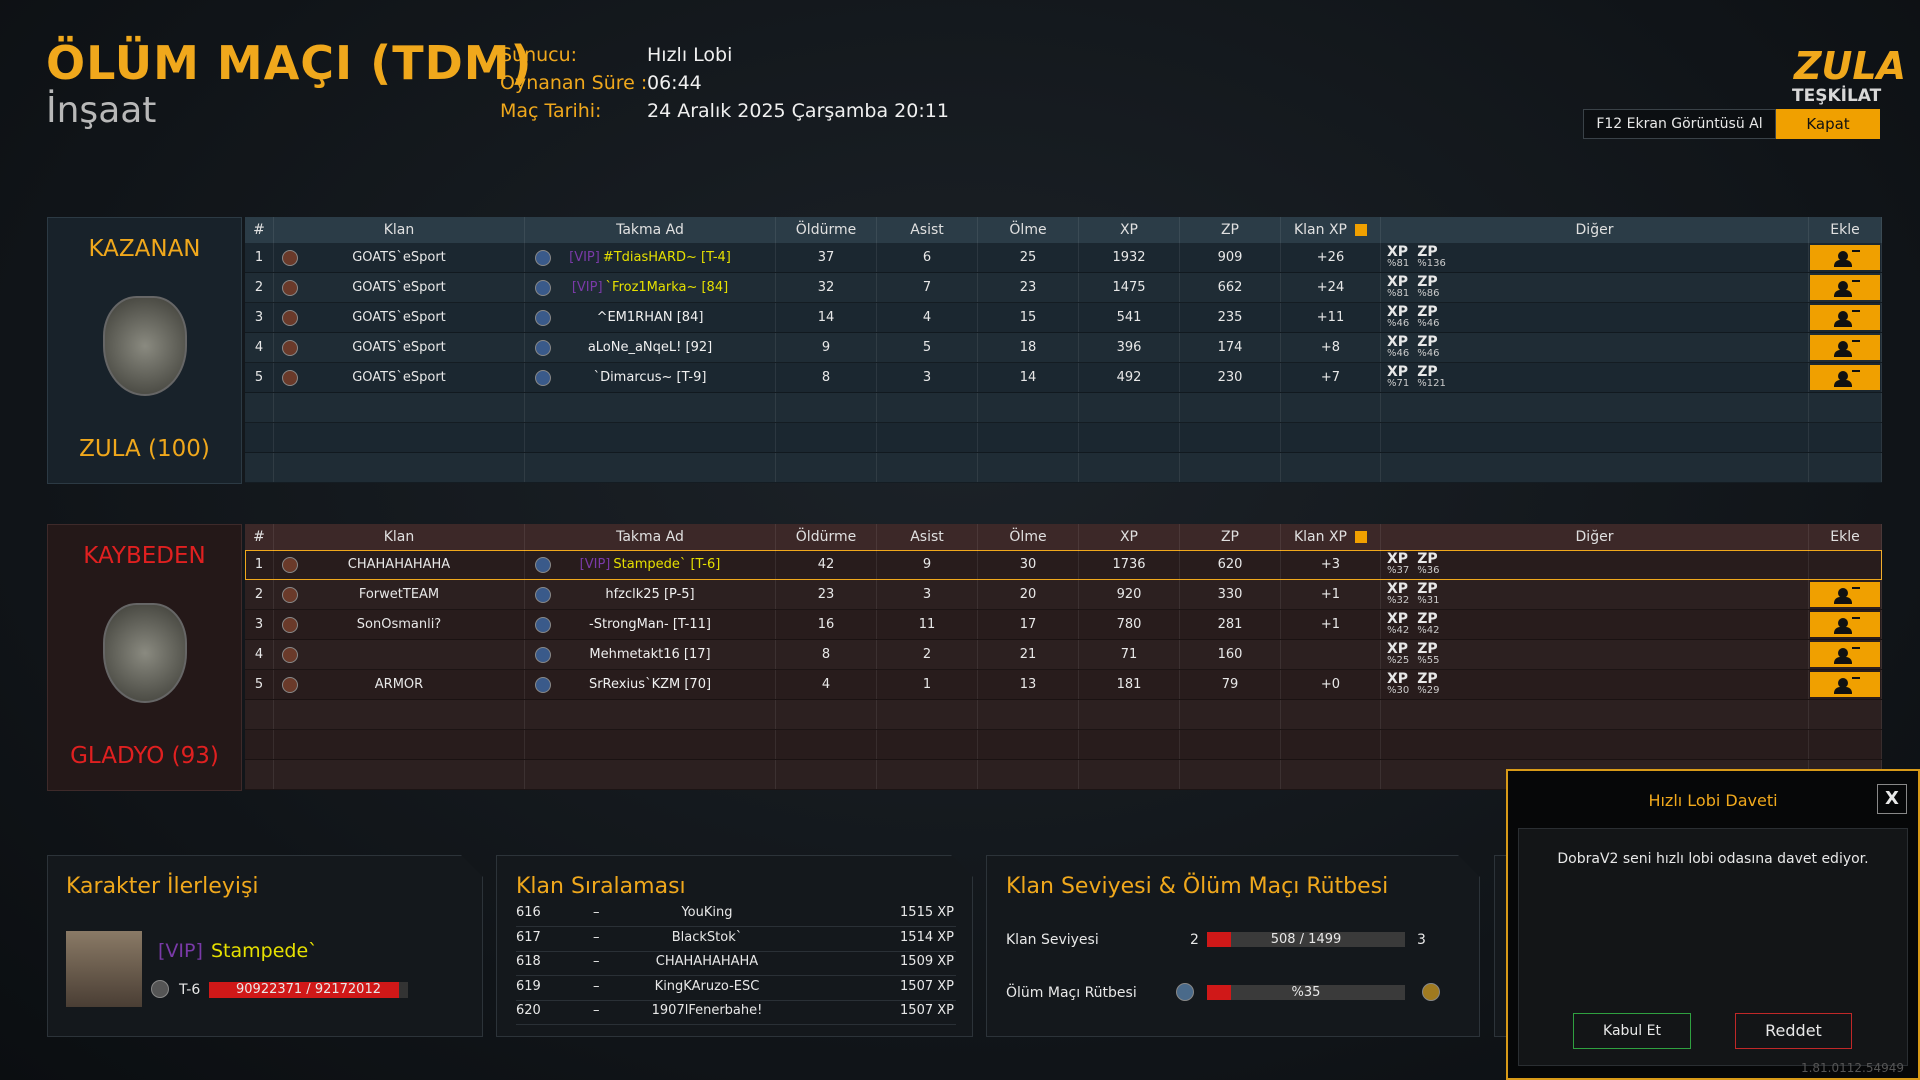 Image resolution: width=1920 pixels, height=1080 pixels. Describe the element at coordinates (1398, 624) in the screenshot. I see `bonus: XP %42` at that location.